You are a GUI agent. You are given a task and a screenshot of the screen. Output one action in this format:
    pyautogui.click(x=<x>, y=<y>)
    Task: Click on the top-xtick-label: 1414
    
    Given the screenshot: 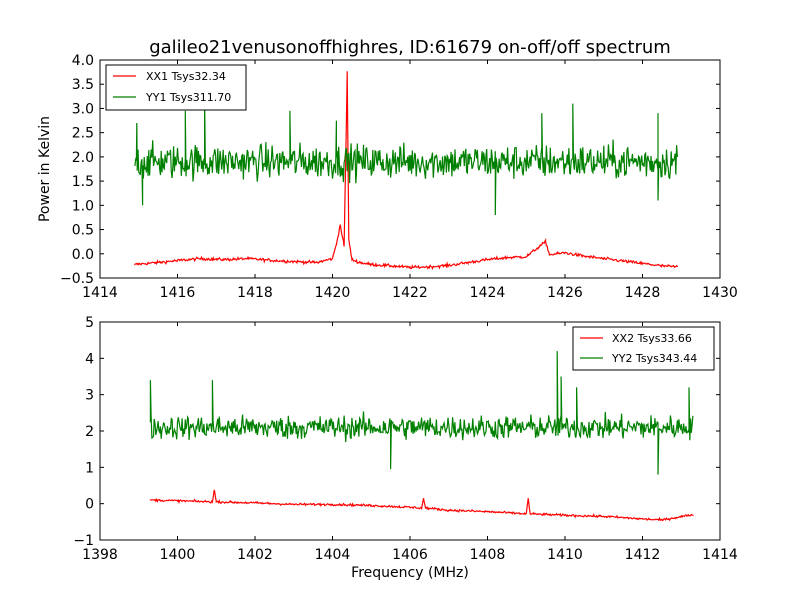 What is the action you would take?
    pyautogui.click(x=100, y=293)
    